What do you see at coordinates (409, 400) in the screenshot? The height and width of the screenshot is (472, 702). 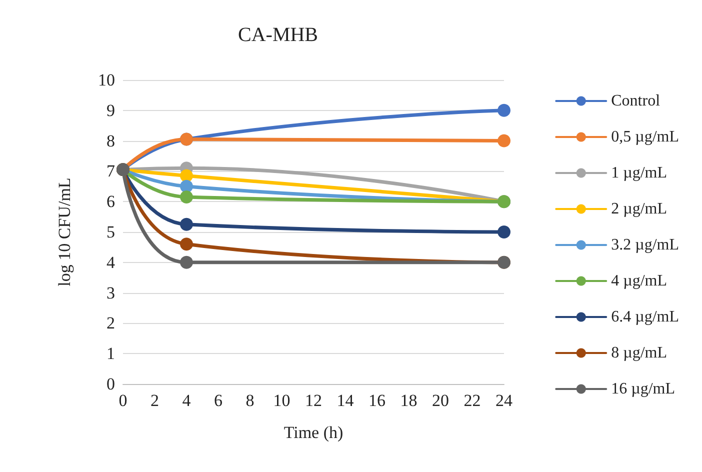 I see `x-tick-label: 18` at bounding box center [409, 400].